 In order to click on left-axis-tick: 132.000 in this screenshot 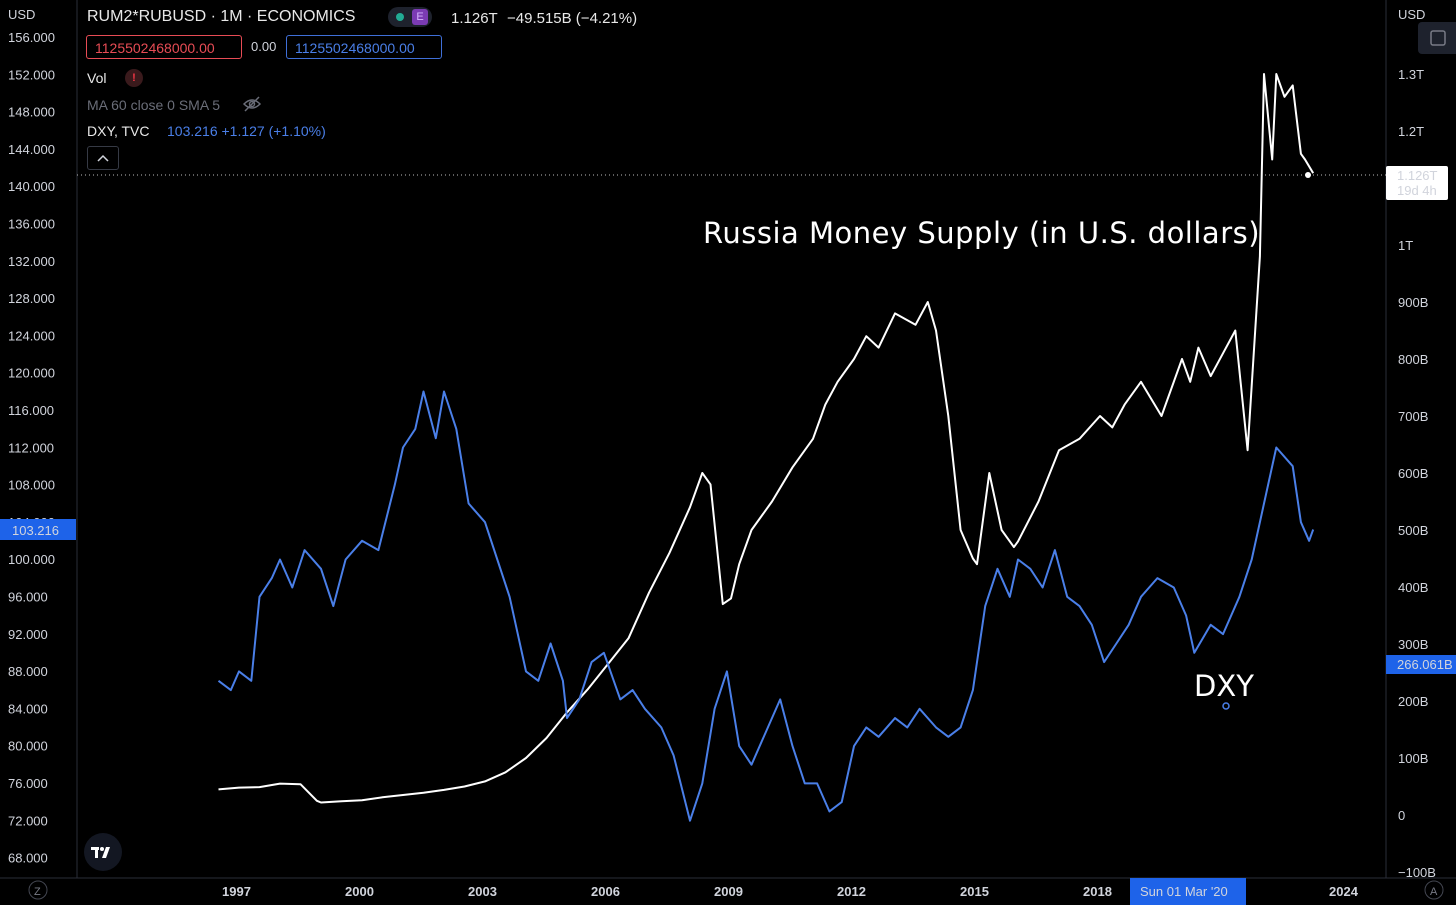, I will do `click(31, 261)`.